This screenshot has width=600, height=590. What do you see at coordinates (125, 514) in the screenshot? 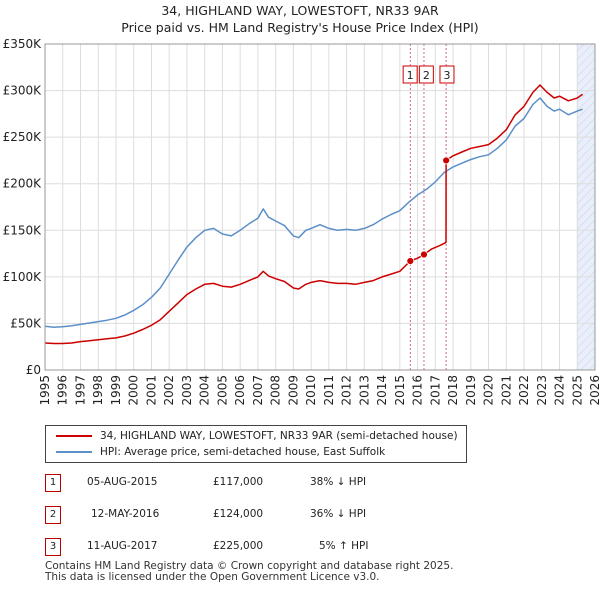
I see `sale-date: 12-MAY-2016` at bounding box center [125, 514].